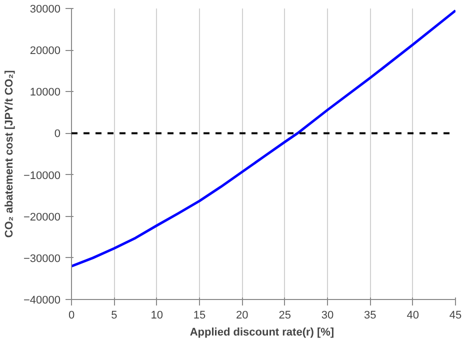 The width and height of the screenshot is (469, 341). I want to click on x-tick-label: 20, so click(242, 316).